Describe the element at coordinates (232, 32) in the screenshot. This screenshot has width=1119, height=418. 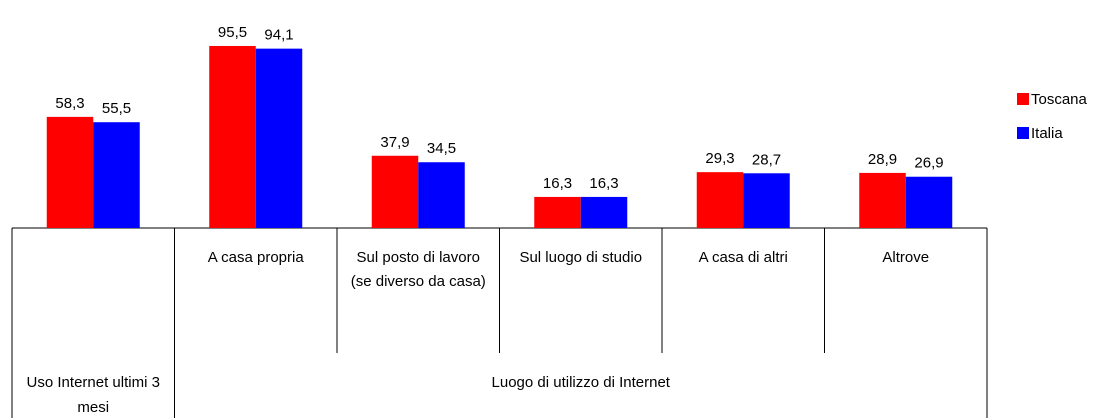
I see `data-label: 95,5` at that location.